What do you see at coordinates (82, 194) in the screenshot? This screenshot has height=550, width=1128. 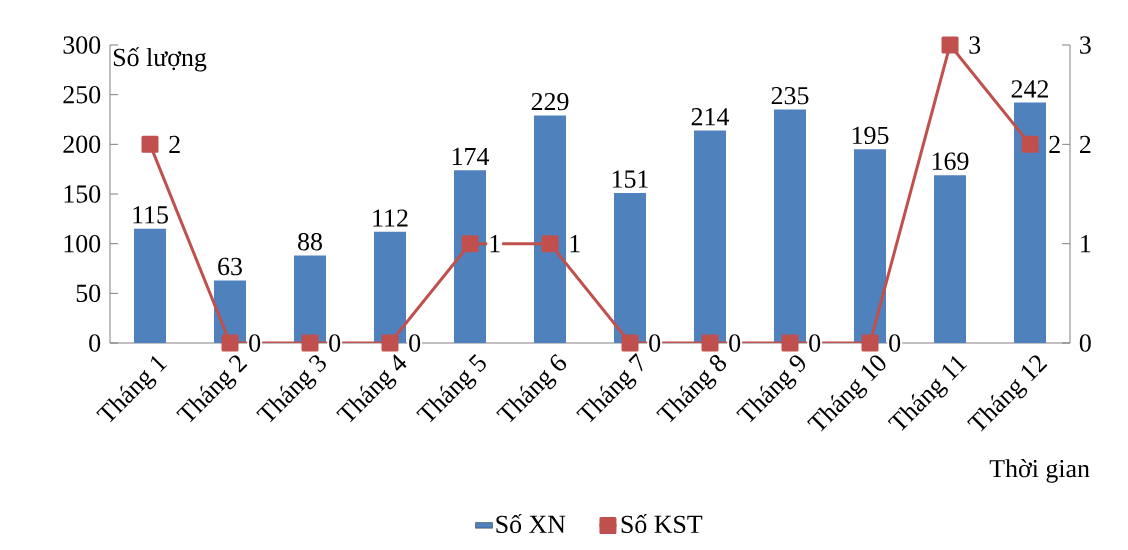 I see `y-tick-label: 150` at bounding box center [82, 194].